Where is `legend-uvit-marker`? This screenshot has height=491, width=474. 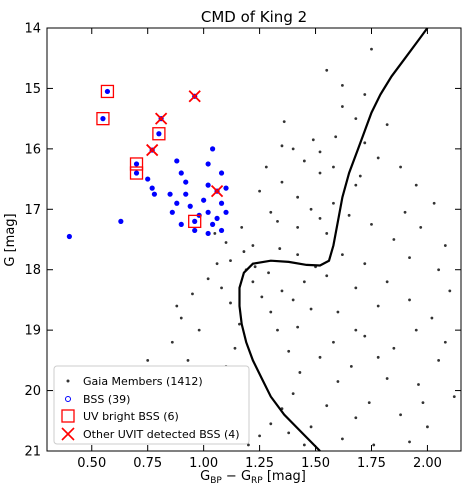 legend-uvit-marker is located at coordinates (68, 434).